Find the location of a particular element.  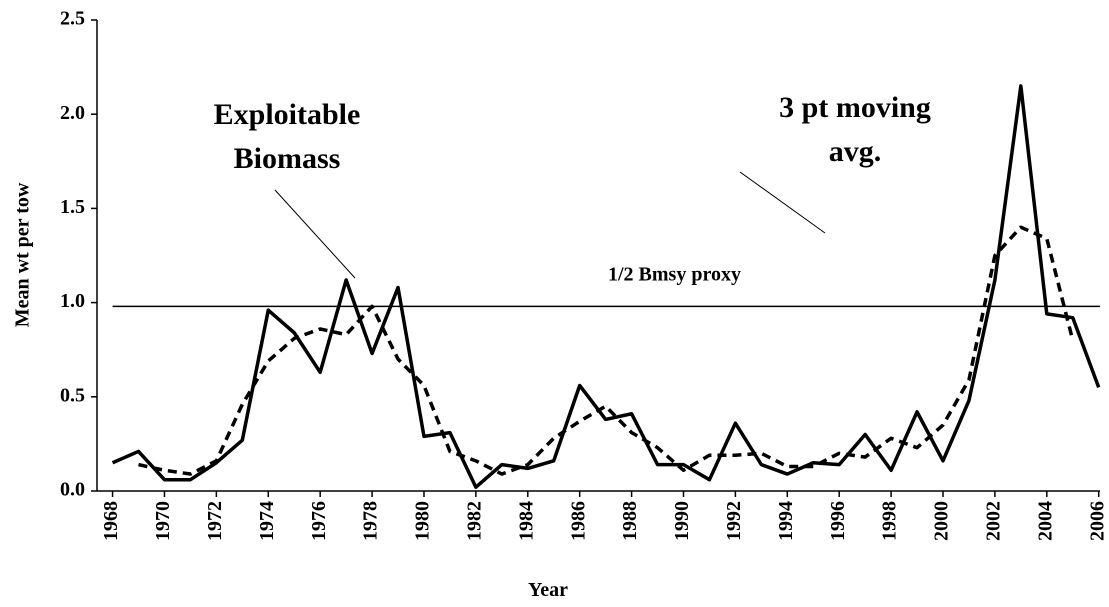

annotation: avg. is located at coordinates (855, 151).